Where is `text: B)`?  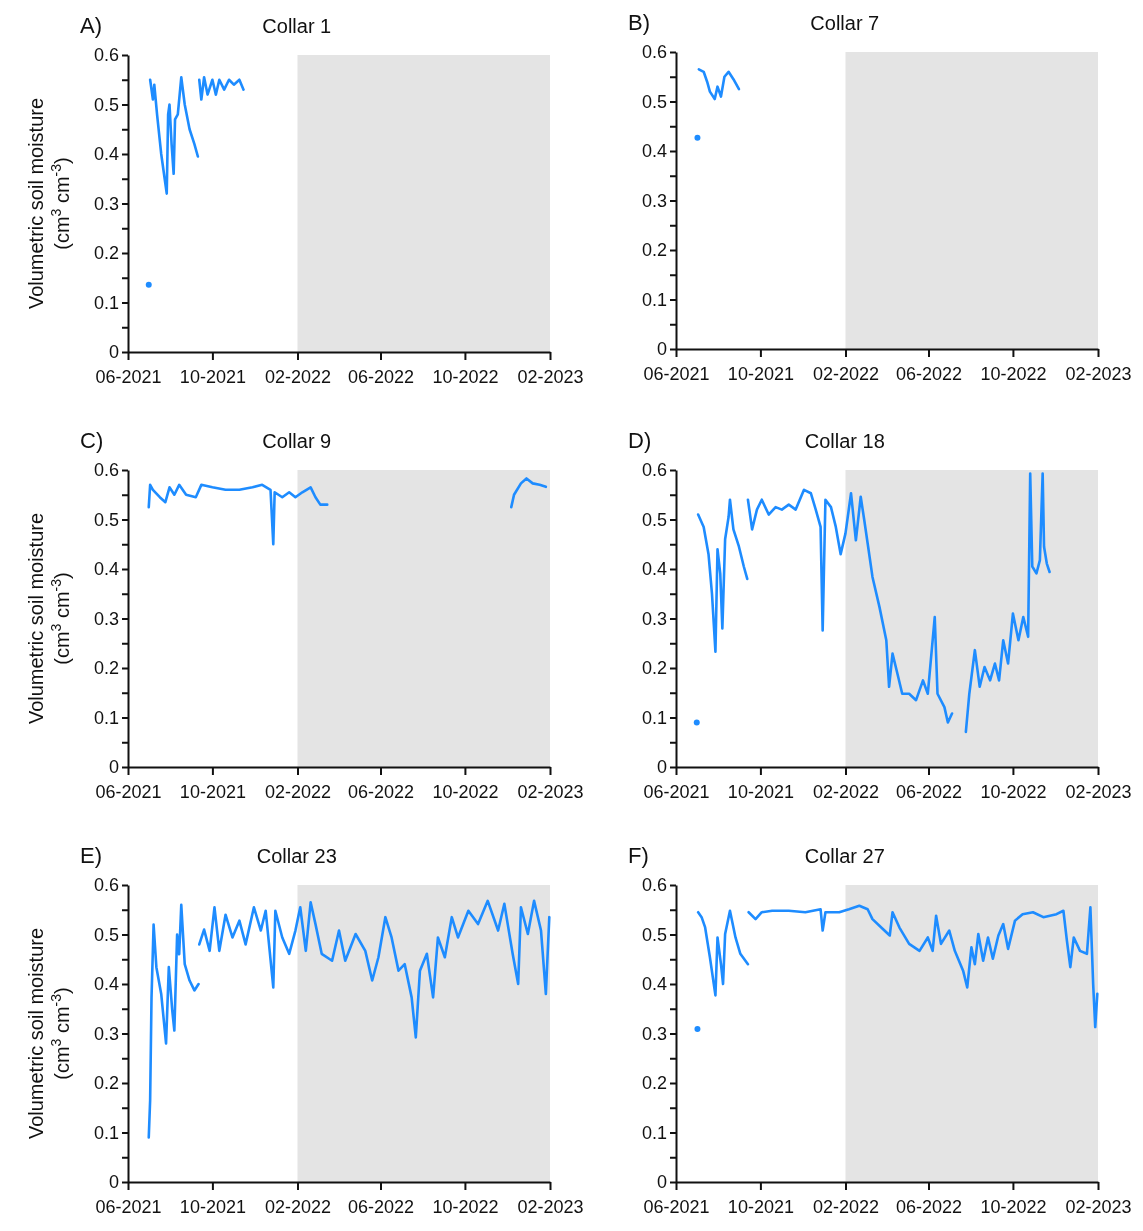
text: B) is located at coordinates (639, 22).